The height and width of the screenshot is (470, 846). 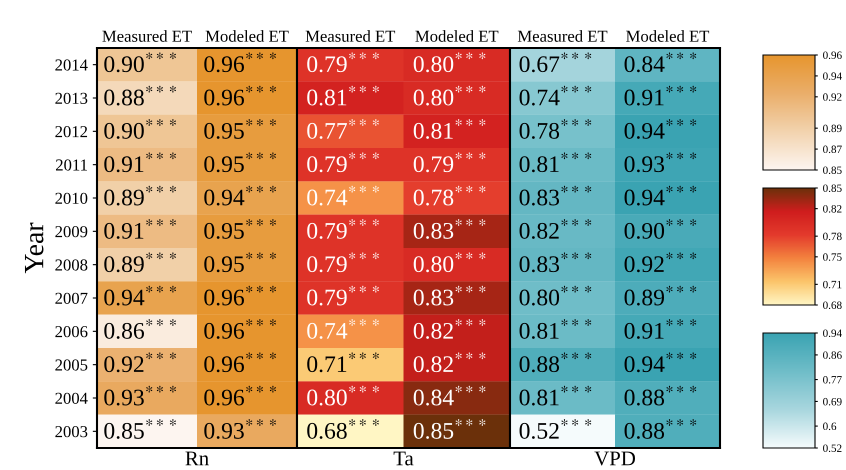 I want to click on color-bar-label: 0.75, so click(x=832, y=257).